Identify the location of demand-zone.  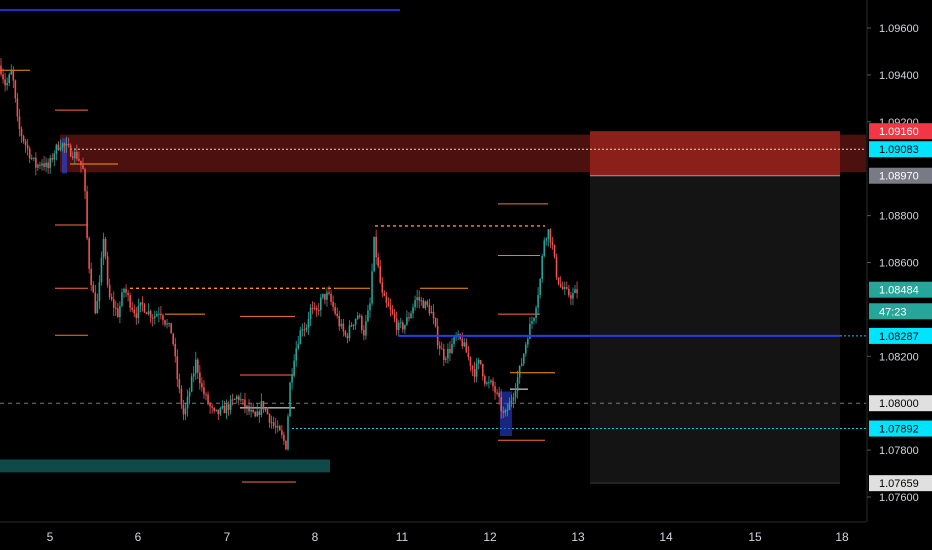
(165, 466).